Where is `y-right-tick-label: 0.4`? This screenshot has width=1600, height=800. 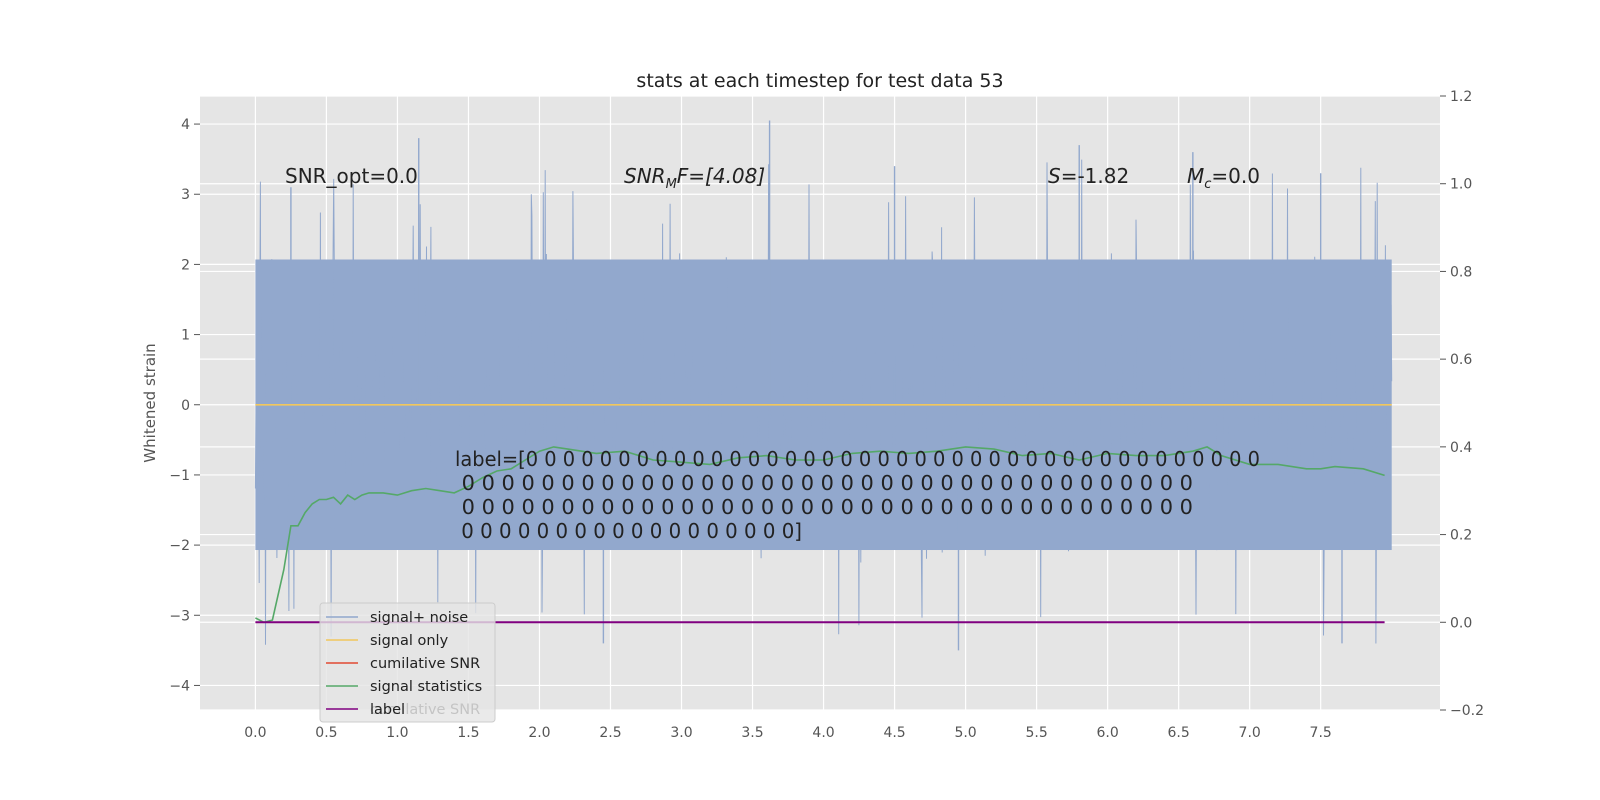
y-right-tick-label: 0.4 is located at coordinates (1461, 448).